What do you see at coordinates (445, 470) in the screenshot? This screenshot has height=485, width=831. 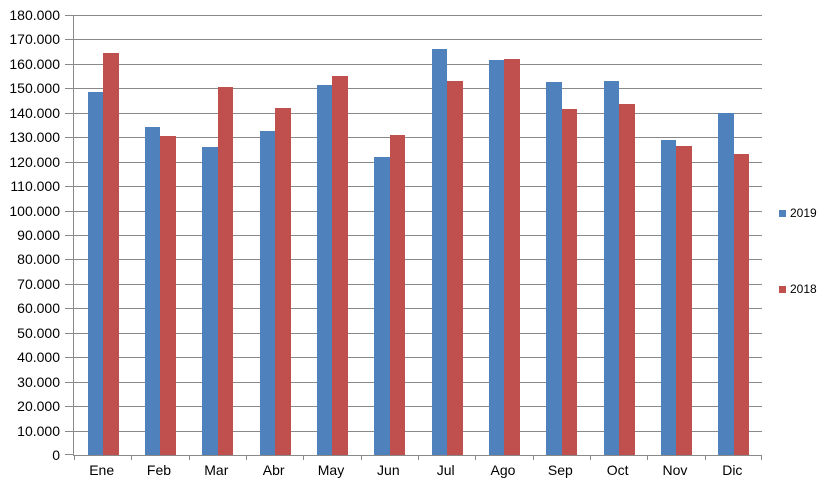 I see `x-axis-label: Jul` at bounding box center [445, 470].